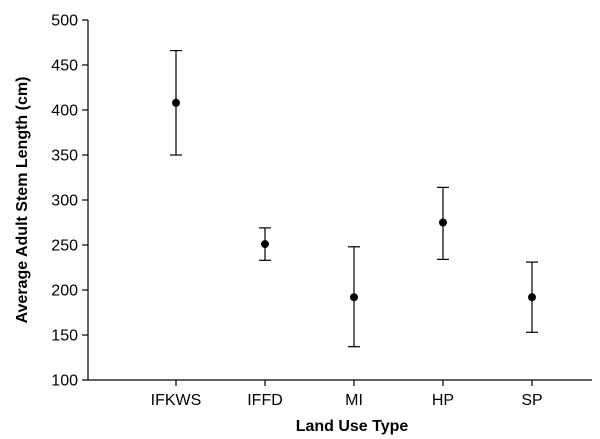 Image resolution: width=600 pixels, height=439 pixels. Describe the element at coordinates (64, 336) in the screenshot. I see `y-tick-label: 150` at that location.